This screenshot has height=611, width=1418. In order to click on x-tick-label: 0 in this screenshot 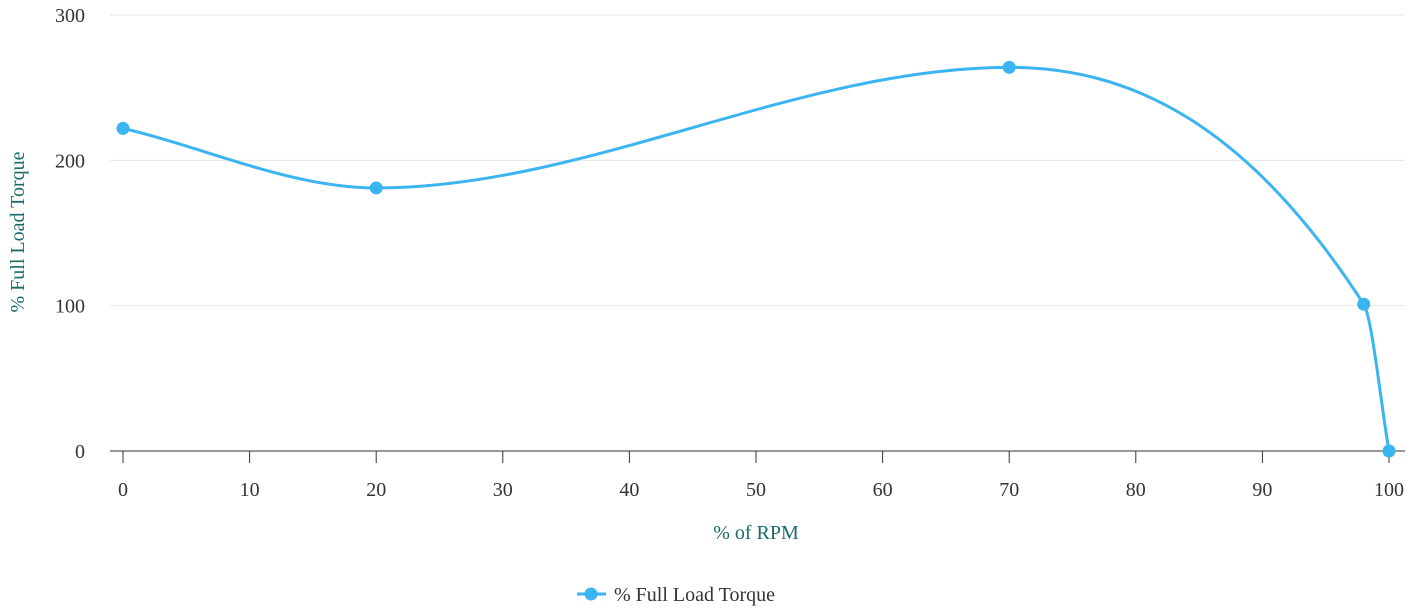, I will do `click(123, 490)`.